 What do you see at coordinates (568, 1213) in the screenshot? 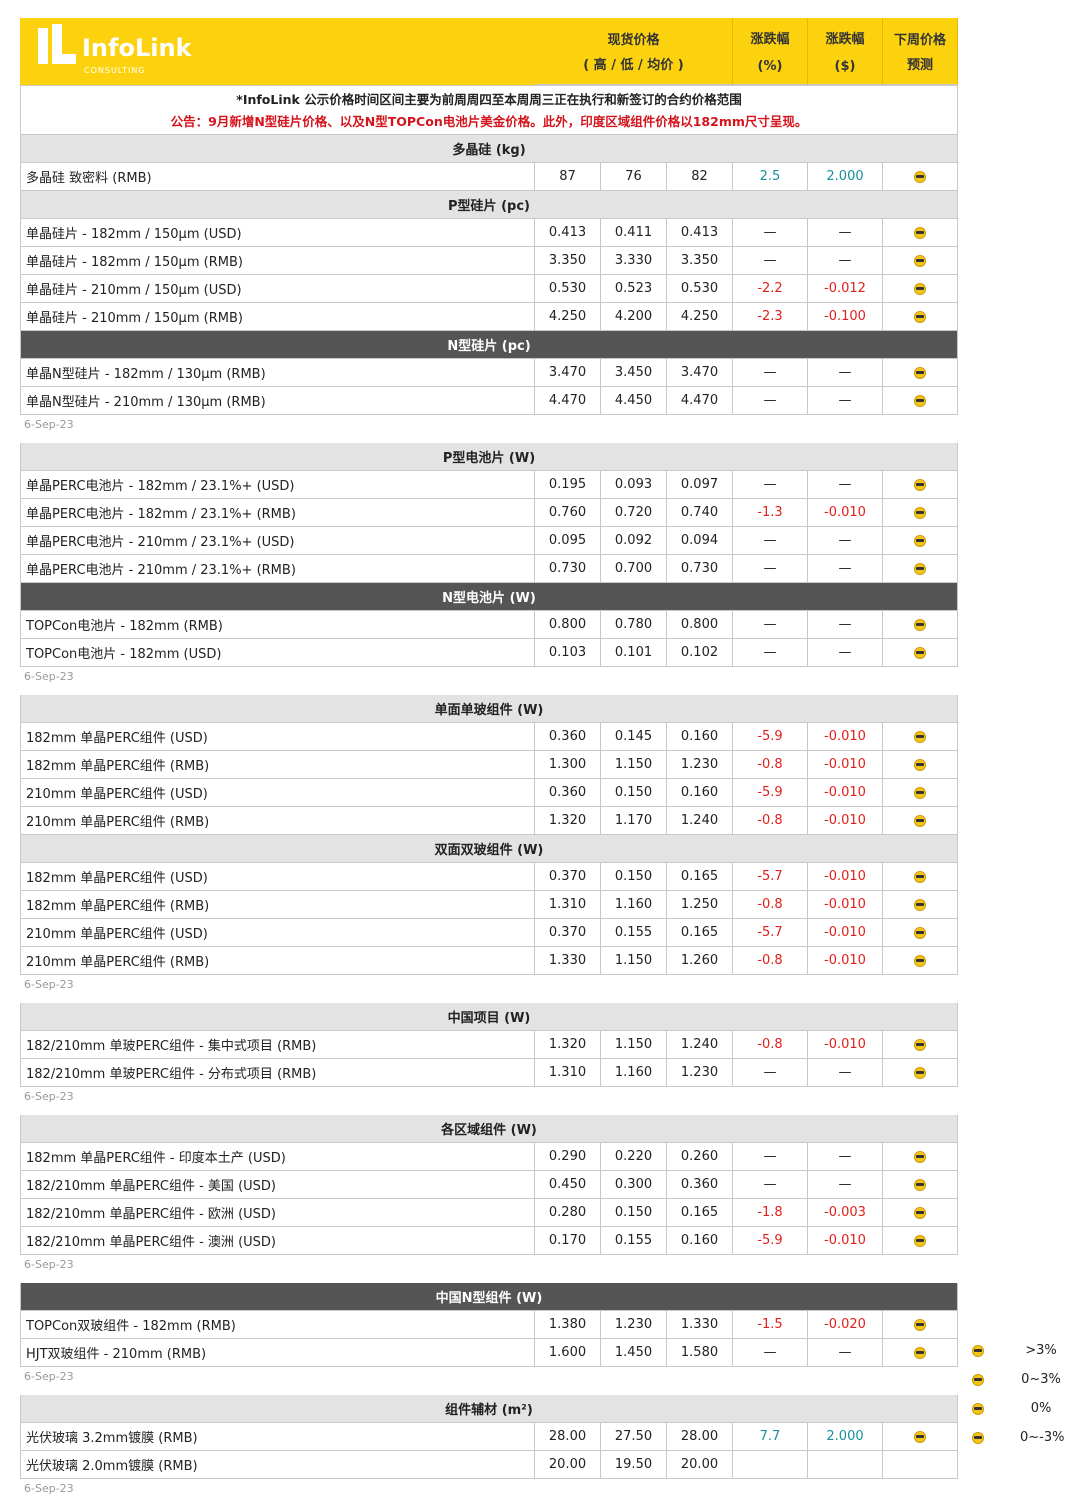
I see `cell: 0.280` at bounding box center [568, 1213].